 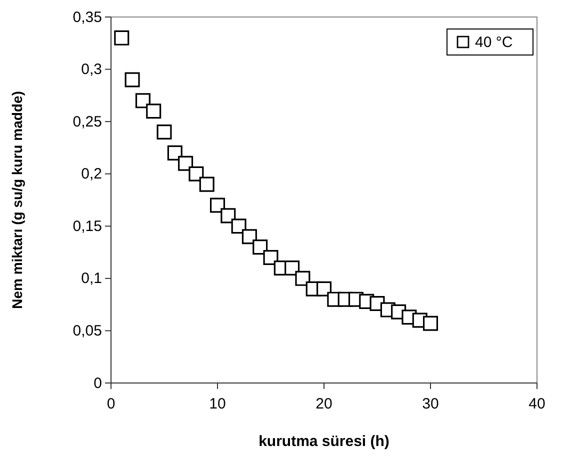 What do you see at coordinates (98, 383) in the screenshot?
I see `y-tick-label: 0` at bounding box center [98, 383].